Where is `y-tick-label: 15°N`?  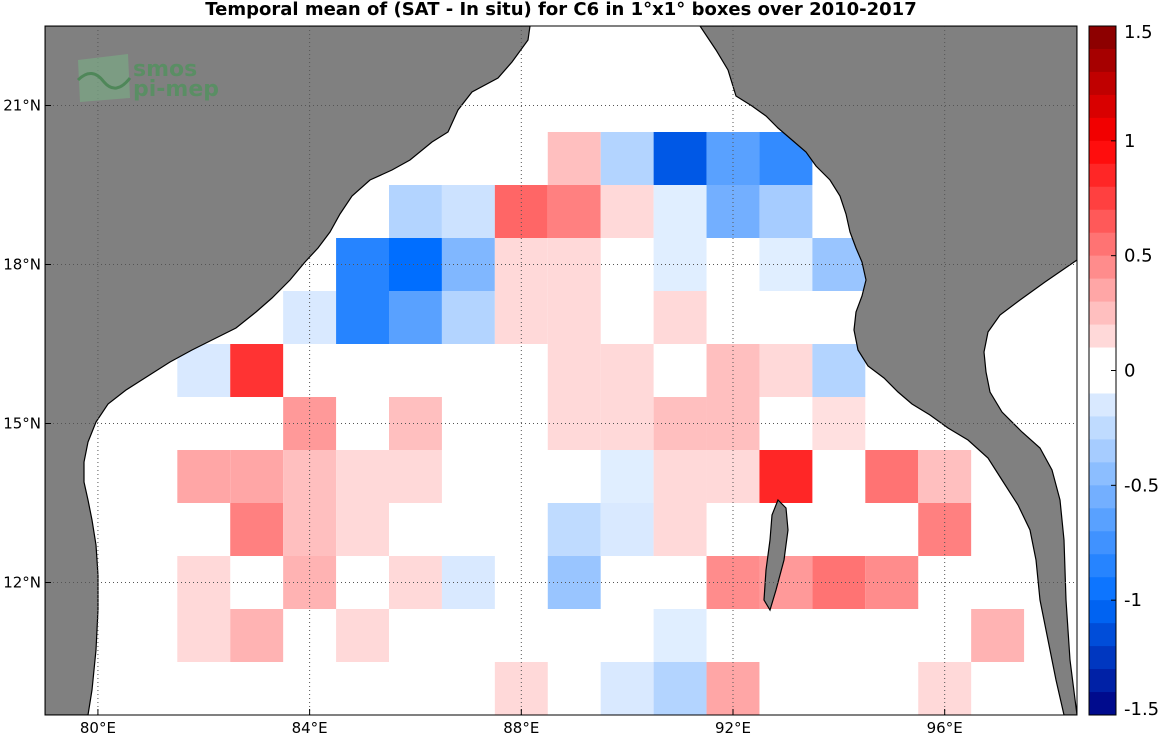 y-tick-label: 15°N is located at coordinates (22, 424).